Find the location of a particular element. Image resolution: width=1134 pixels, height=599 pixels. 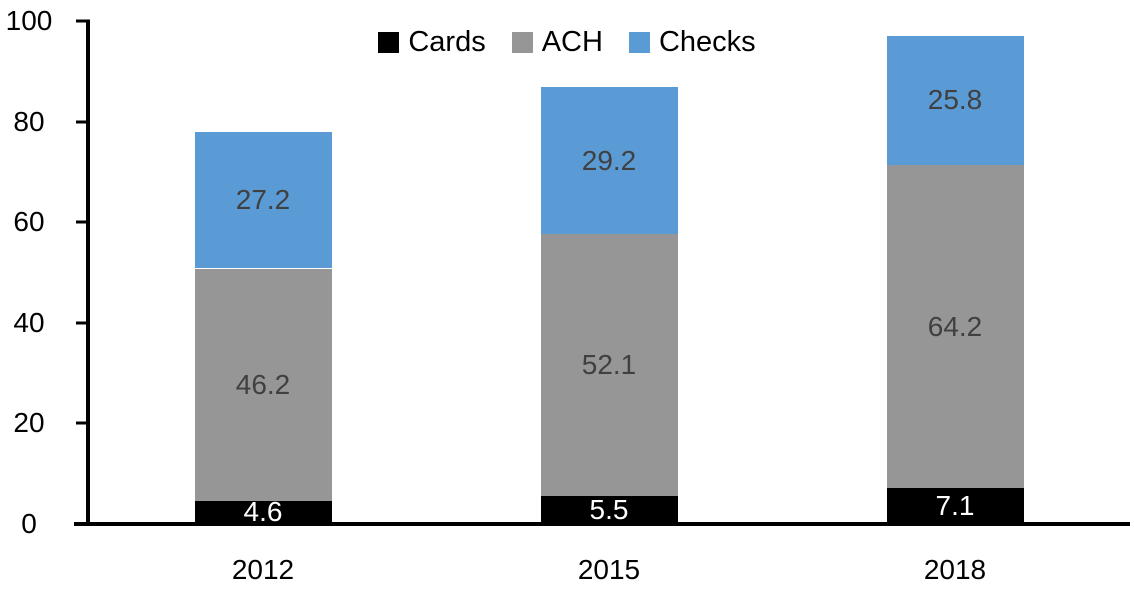

bar-segment-ach-2012: 46.2 is located at coordinates (263, 384).